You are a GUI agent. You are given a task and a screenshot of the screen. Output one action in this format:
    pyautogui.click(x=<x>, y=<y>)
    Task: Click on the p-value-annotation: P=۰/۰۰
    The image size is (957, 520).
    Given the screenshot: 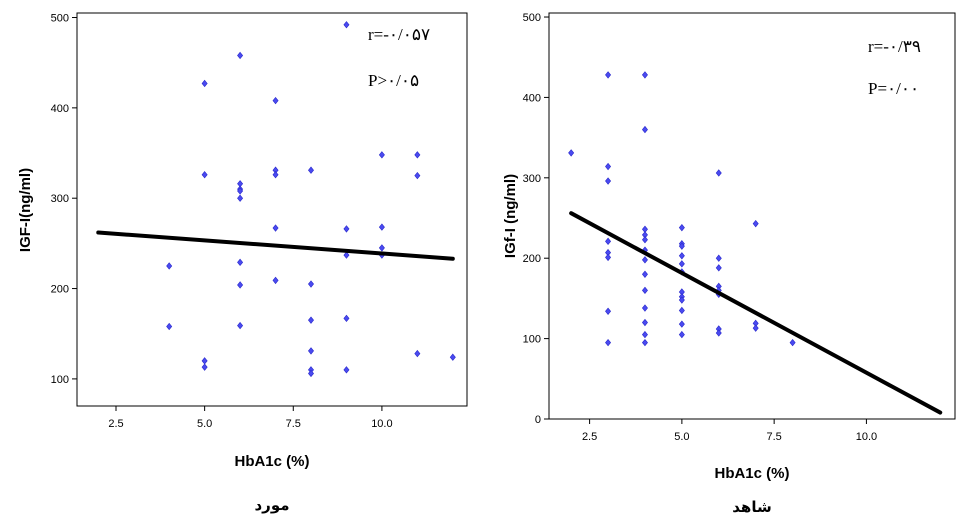 What is the action you would take?
    pyautogui.click(x=893, y=88)
    